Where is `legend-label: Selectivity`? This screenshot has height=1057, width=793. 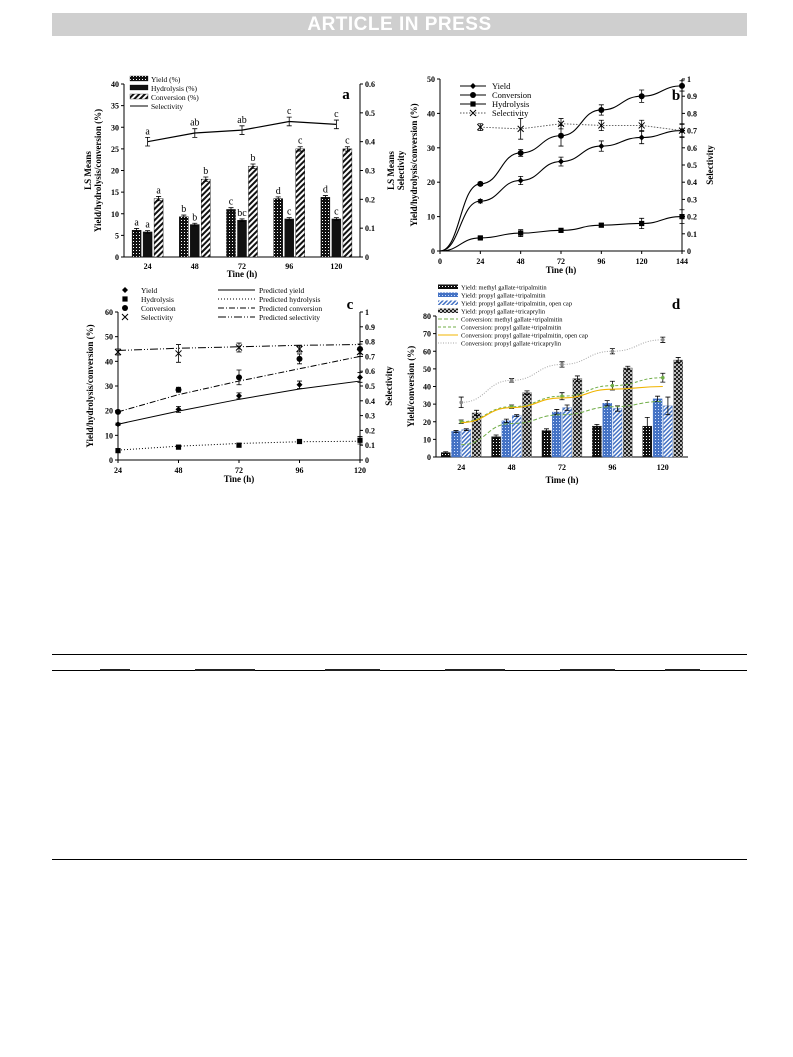 legend-label: Selectivity is located at coordinates (510, 113).